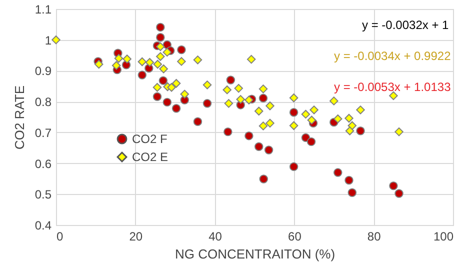 The width and height of the screenshot is (465, 278). Describe the element at coordinates (215, 237) in the screenshot. I see `x-tick-label: 40` at that location.